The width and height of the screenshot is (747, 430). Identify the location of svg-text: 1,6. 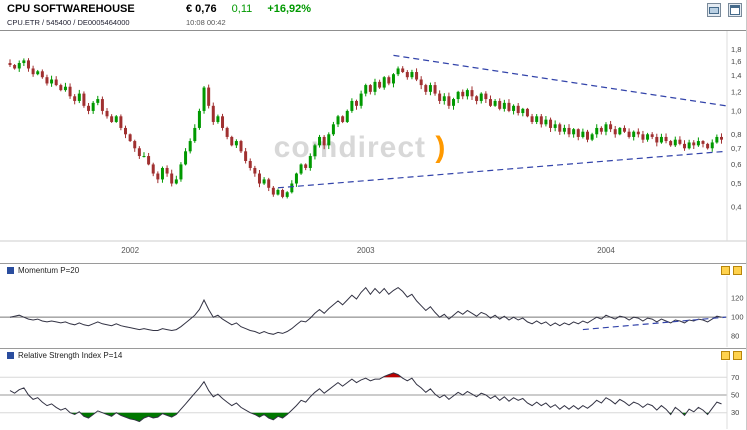
(736, 61).